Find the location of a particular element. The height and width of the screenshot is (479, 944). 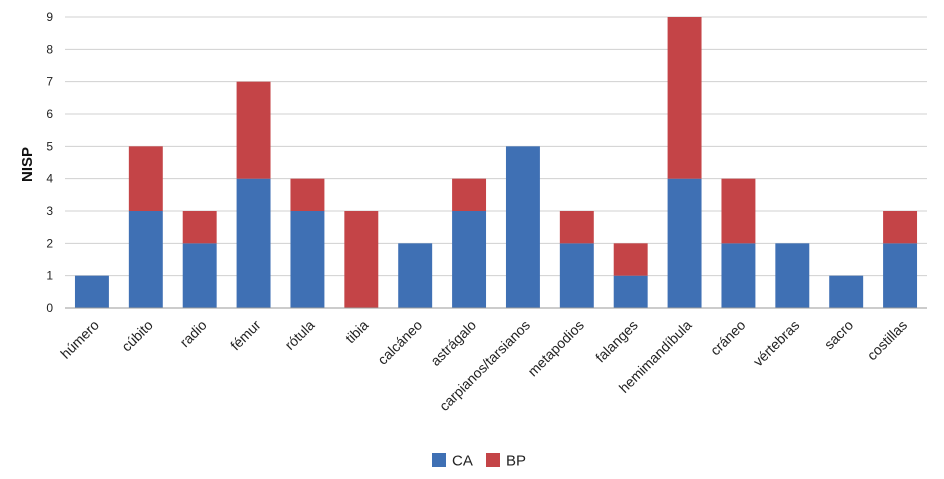

y-tick-label: 2 is located at coordinates (49, 243).